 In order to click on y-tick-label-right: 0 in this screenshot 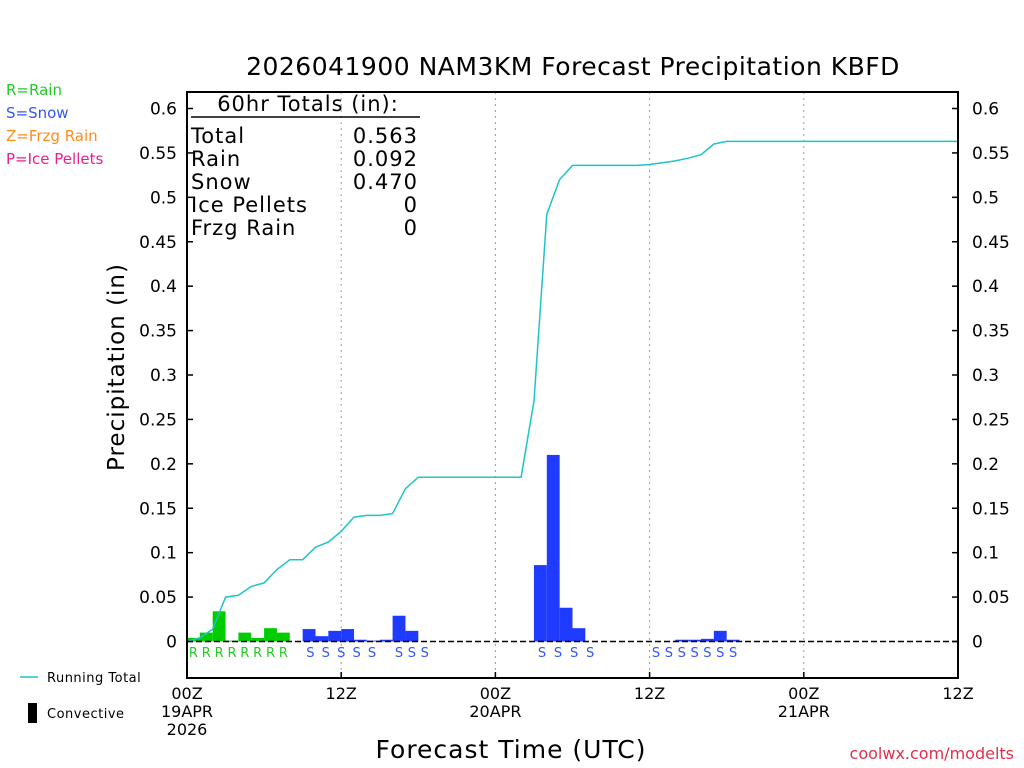, I will do `click(977, 643)`.